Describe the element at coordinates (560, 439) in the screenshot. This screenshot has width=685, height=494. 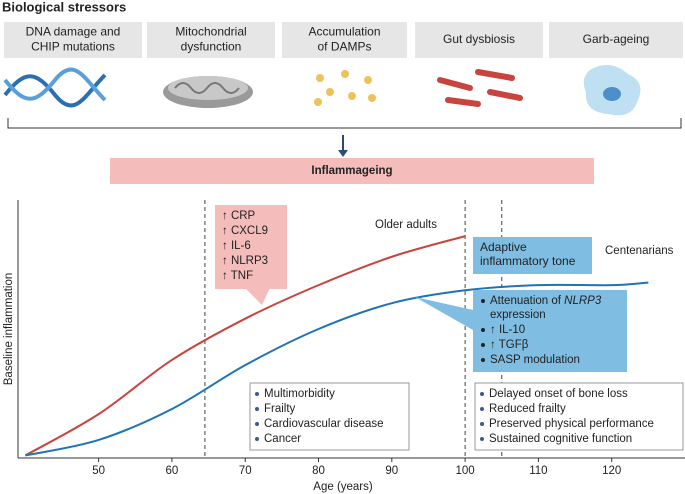
I see `outcome-item: Sustained cognitive function` at that location.